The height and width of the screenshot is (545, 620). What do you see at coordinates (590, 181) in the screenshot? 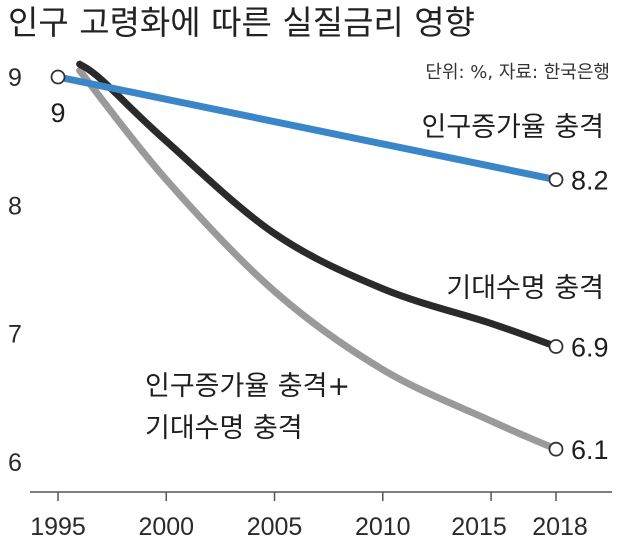
I see `end-value-label: 8.2` at bounding box center [590, 181].